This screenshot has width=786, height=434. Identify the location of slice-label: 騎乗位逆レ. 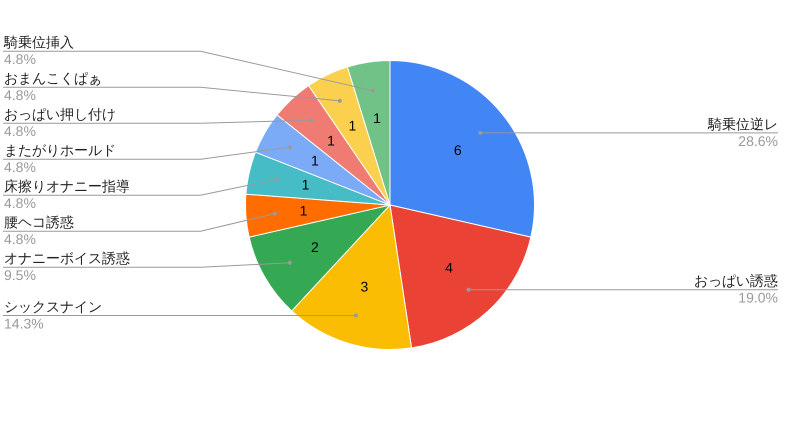
(742, 124).